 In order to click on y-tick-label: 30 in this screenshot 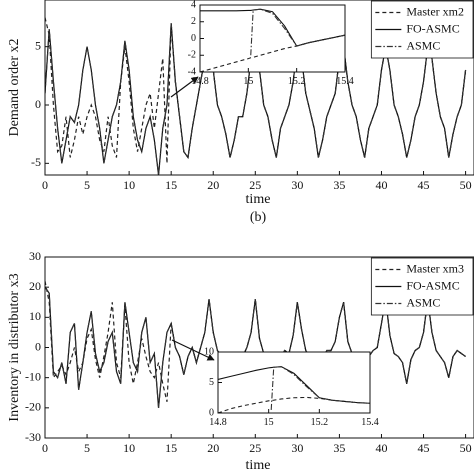, I will do `click(35, 256)`.